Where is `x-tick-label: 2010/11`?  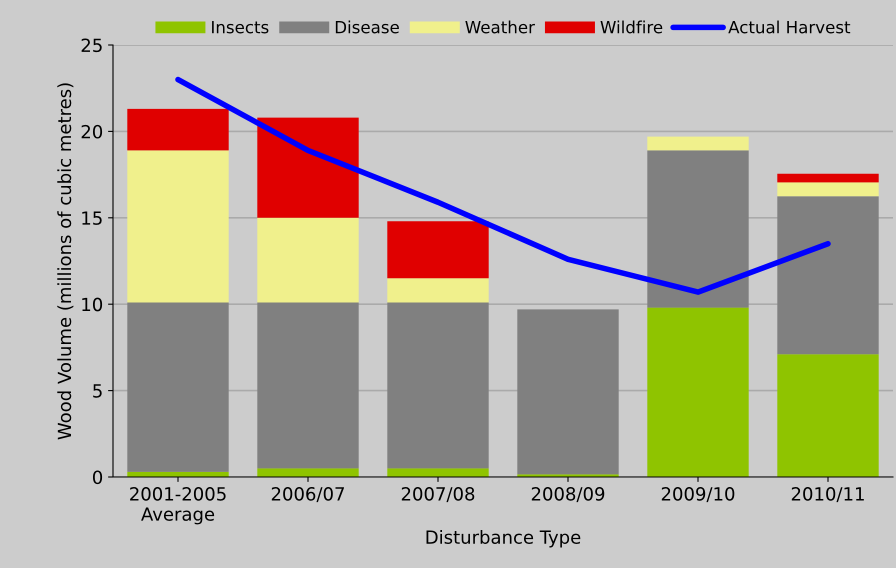
x-tick-label: 2010/11 is located at coordinates (828, 494).